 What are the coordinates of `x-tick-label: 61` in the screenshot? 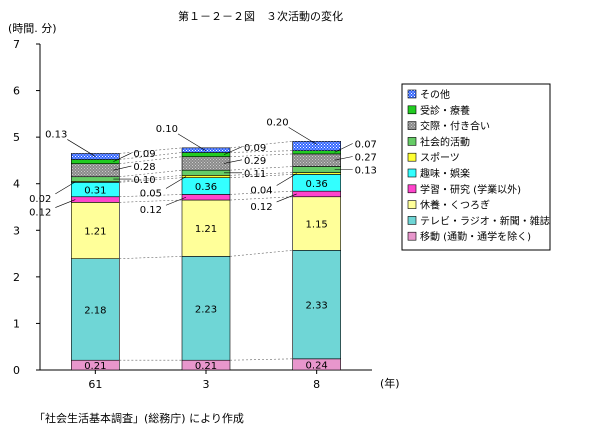 It's located at (95, 384).